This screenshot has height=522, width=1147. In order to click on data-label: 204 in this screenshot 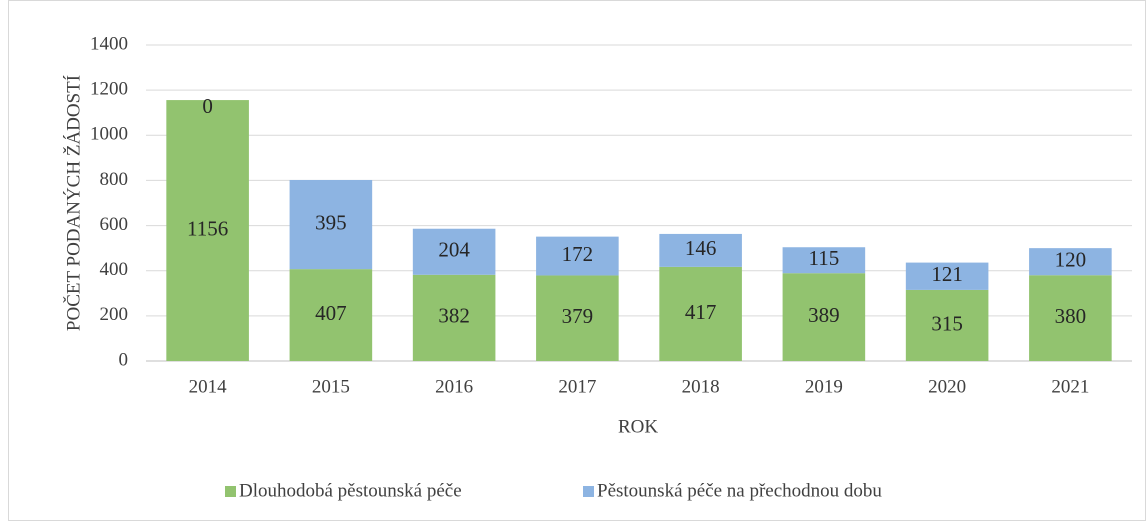, I will do `click(454, 250)`.